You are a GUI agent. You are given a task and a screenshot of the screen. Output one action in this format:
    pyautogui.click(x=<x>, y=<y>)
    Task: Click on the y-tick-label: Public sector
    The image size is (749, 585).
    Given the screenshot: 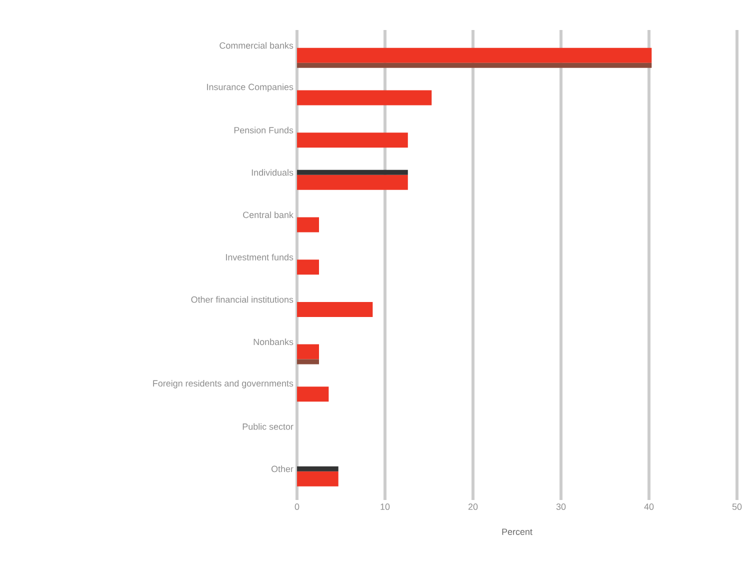 What is the action you would take?
    pyautogui.click(x=268, y=426)
    